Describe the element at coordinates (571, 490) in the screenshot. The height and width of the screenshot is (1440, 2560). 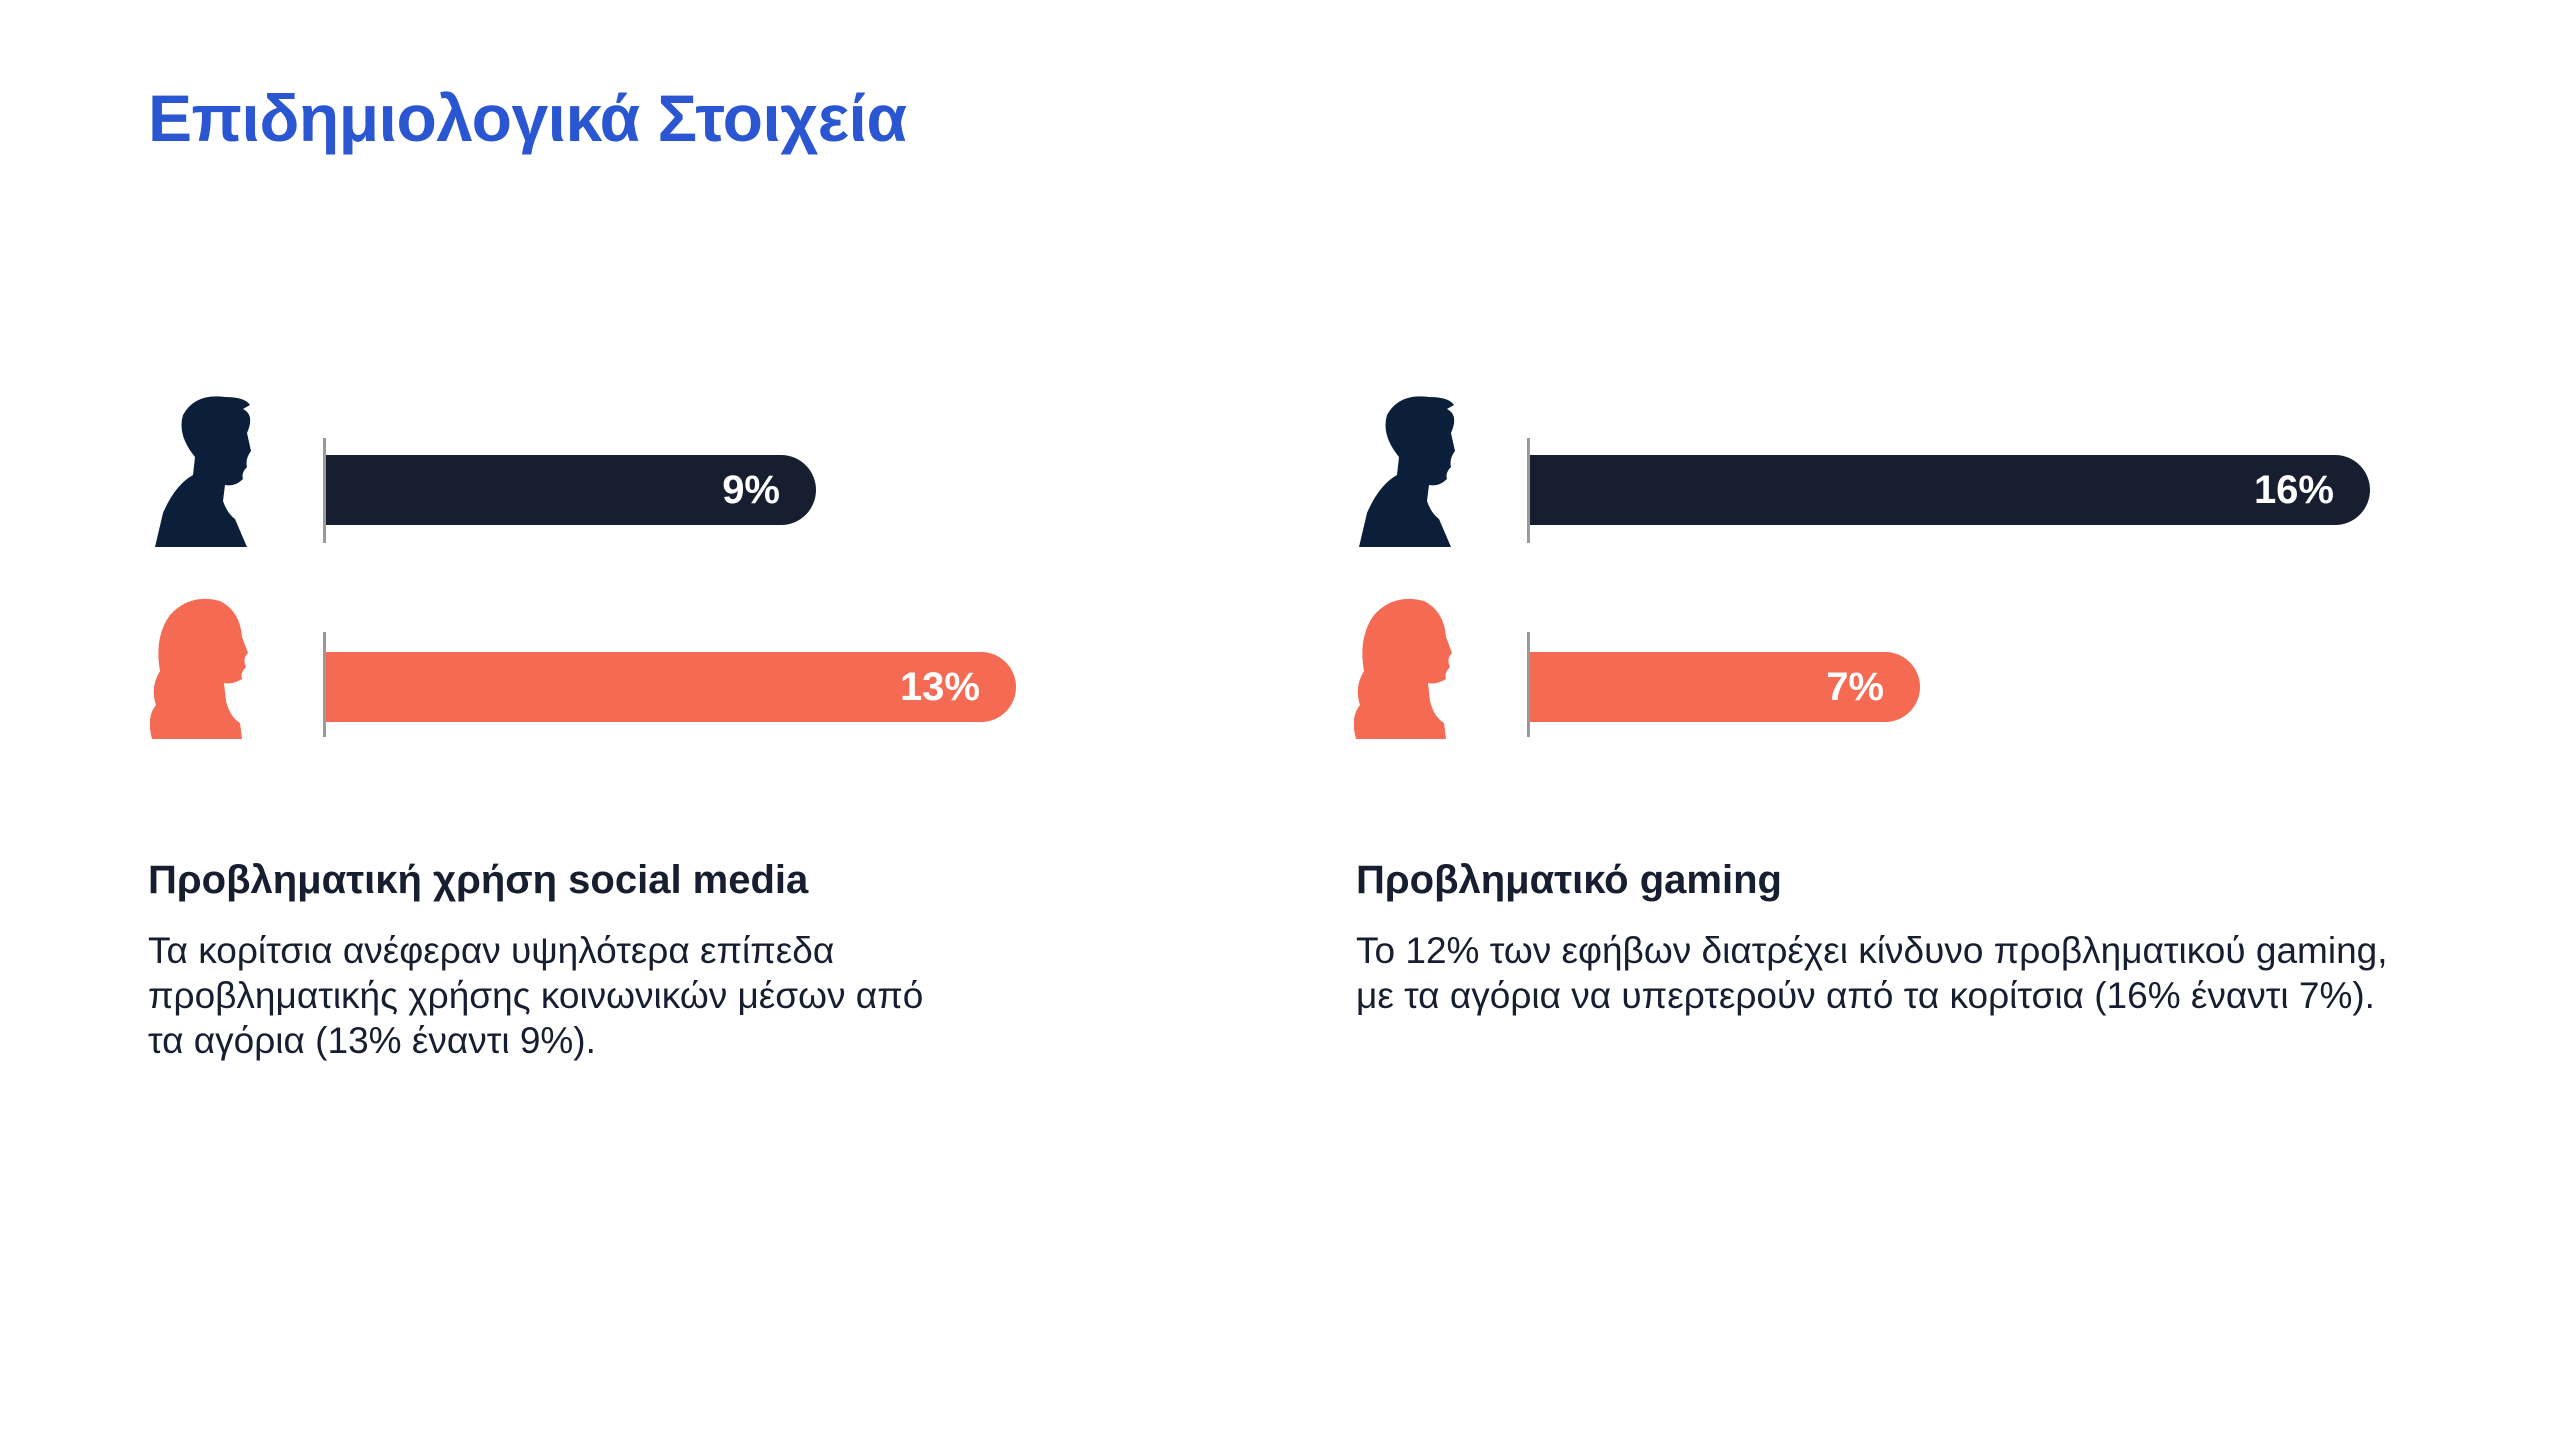
I see `bar-male: 9%` at that location.